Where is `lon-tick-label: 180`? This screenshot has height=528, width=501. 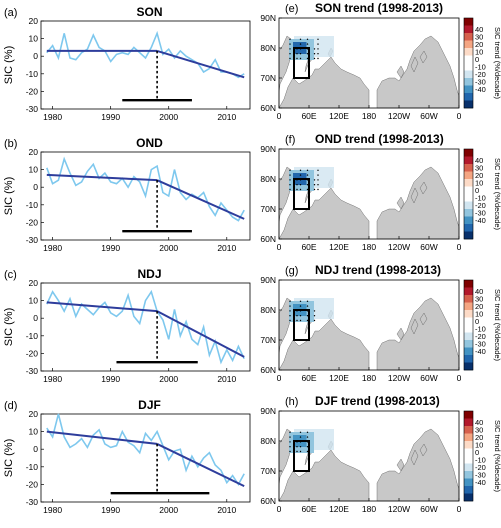
lon-tick-label: 180 is located at coordinates (369, 378).